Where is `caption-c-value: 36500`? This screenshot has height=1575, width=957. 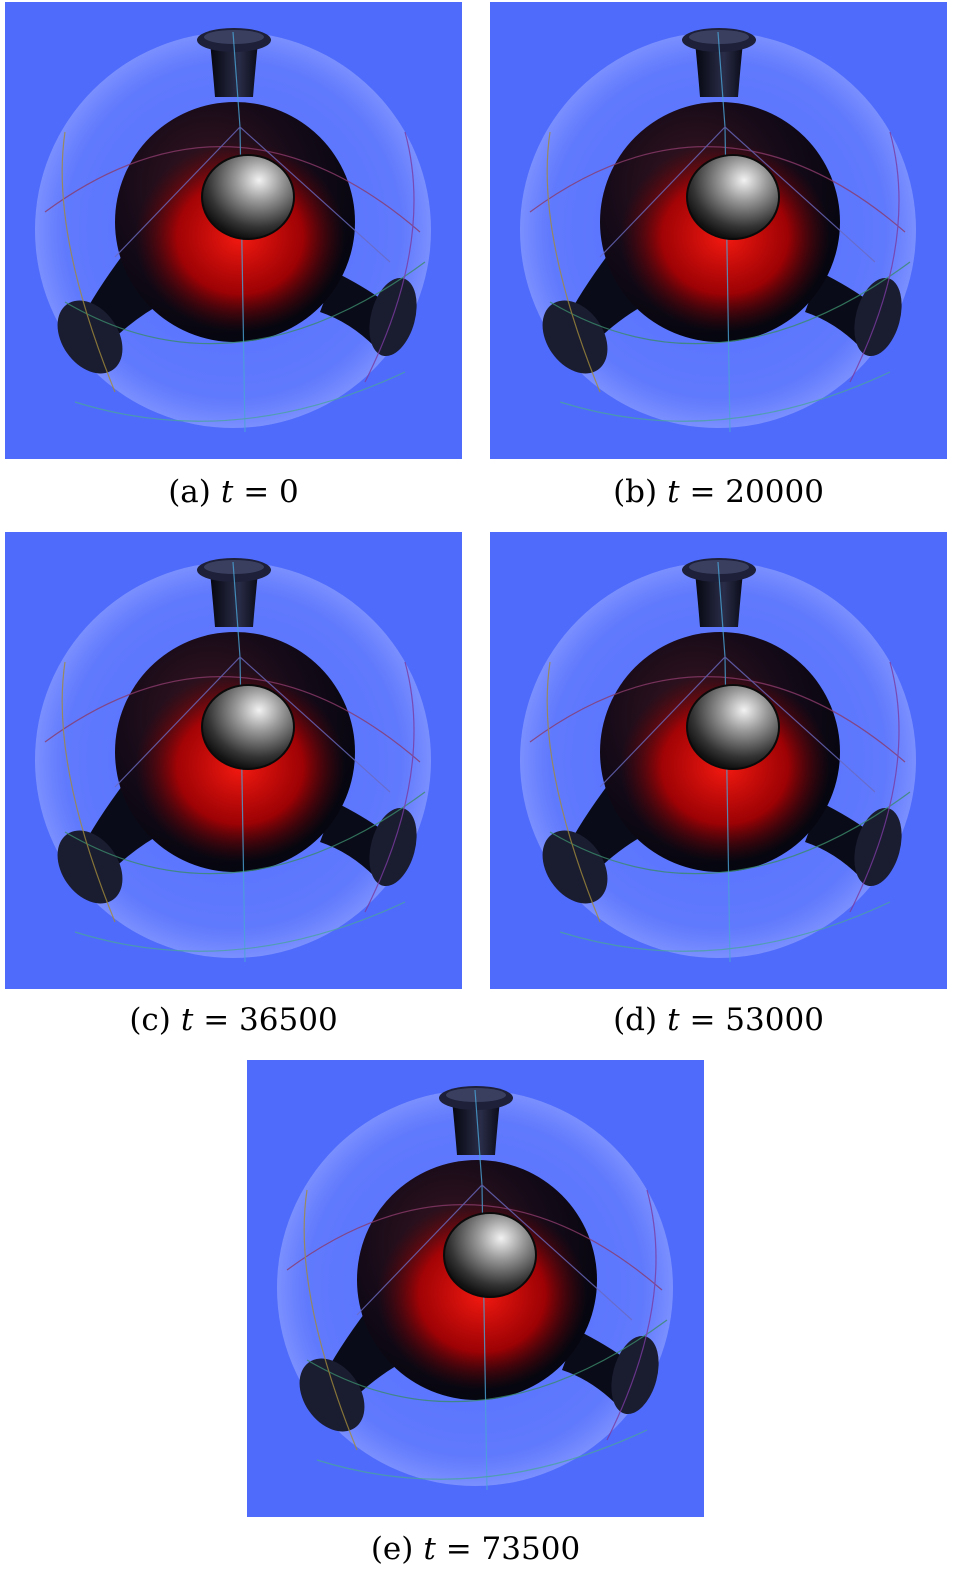
caption-c-value: 36500 is located at coordinates (288, 1020).